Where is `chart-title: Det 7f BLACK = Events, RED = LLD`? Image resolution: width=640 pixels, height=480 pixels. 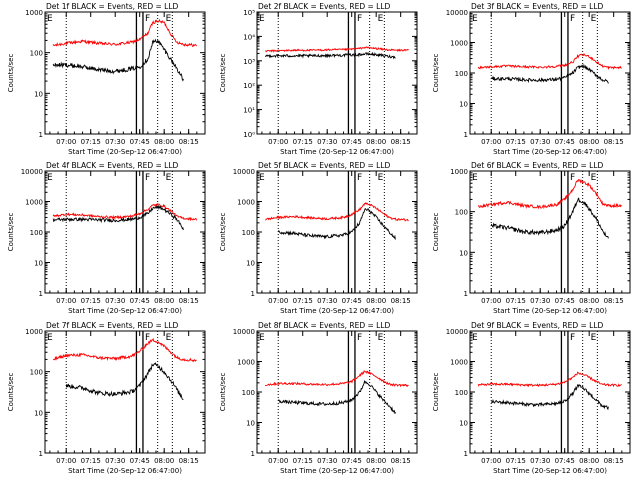 chart-title: Det 7f BLACK = Events, RED = LLD is located at coordinates (112, 325).